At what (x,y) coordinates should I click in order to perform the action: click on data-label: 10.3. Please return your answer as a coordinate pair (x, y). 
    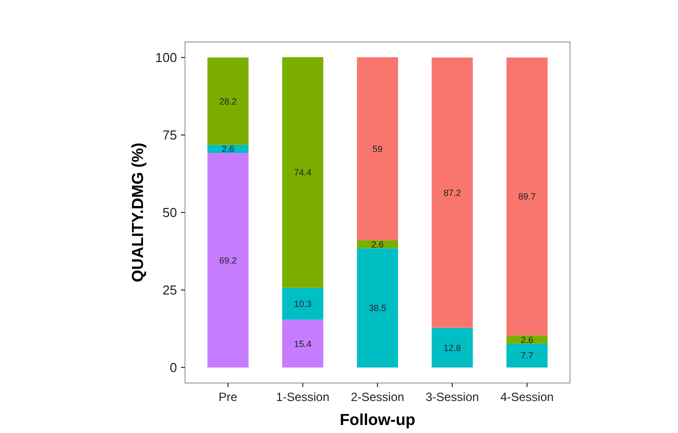
    Looking at the image, I should click on (303, 303).